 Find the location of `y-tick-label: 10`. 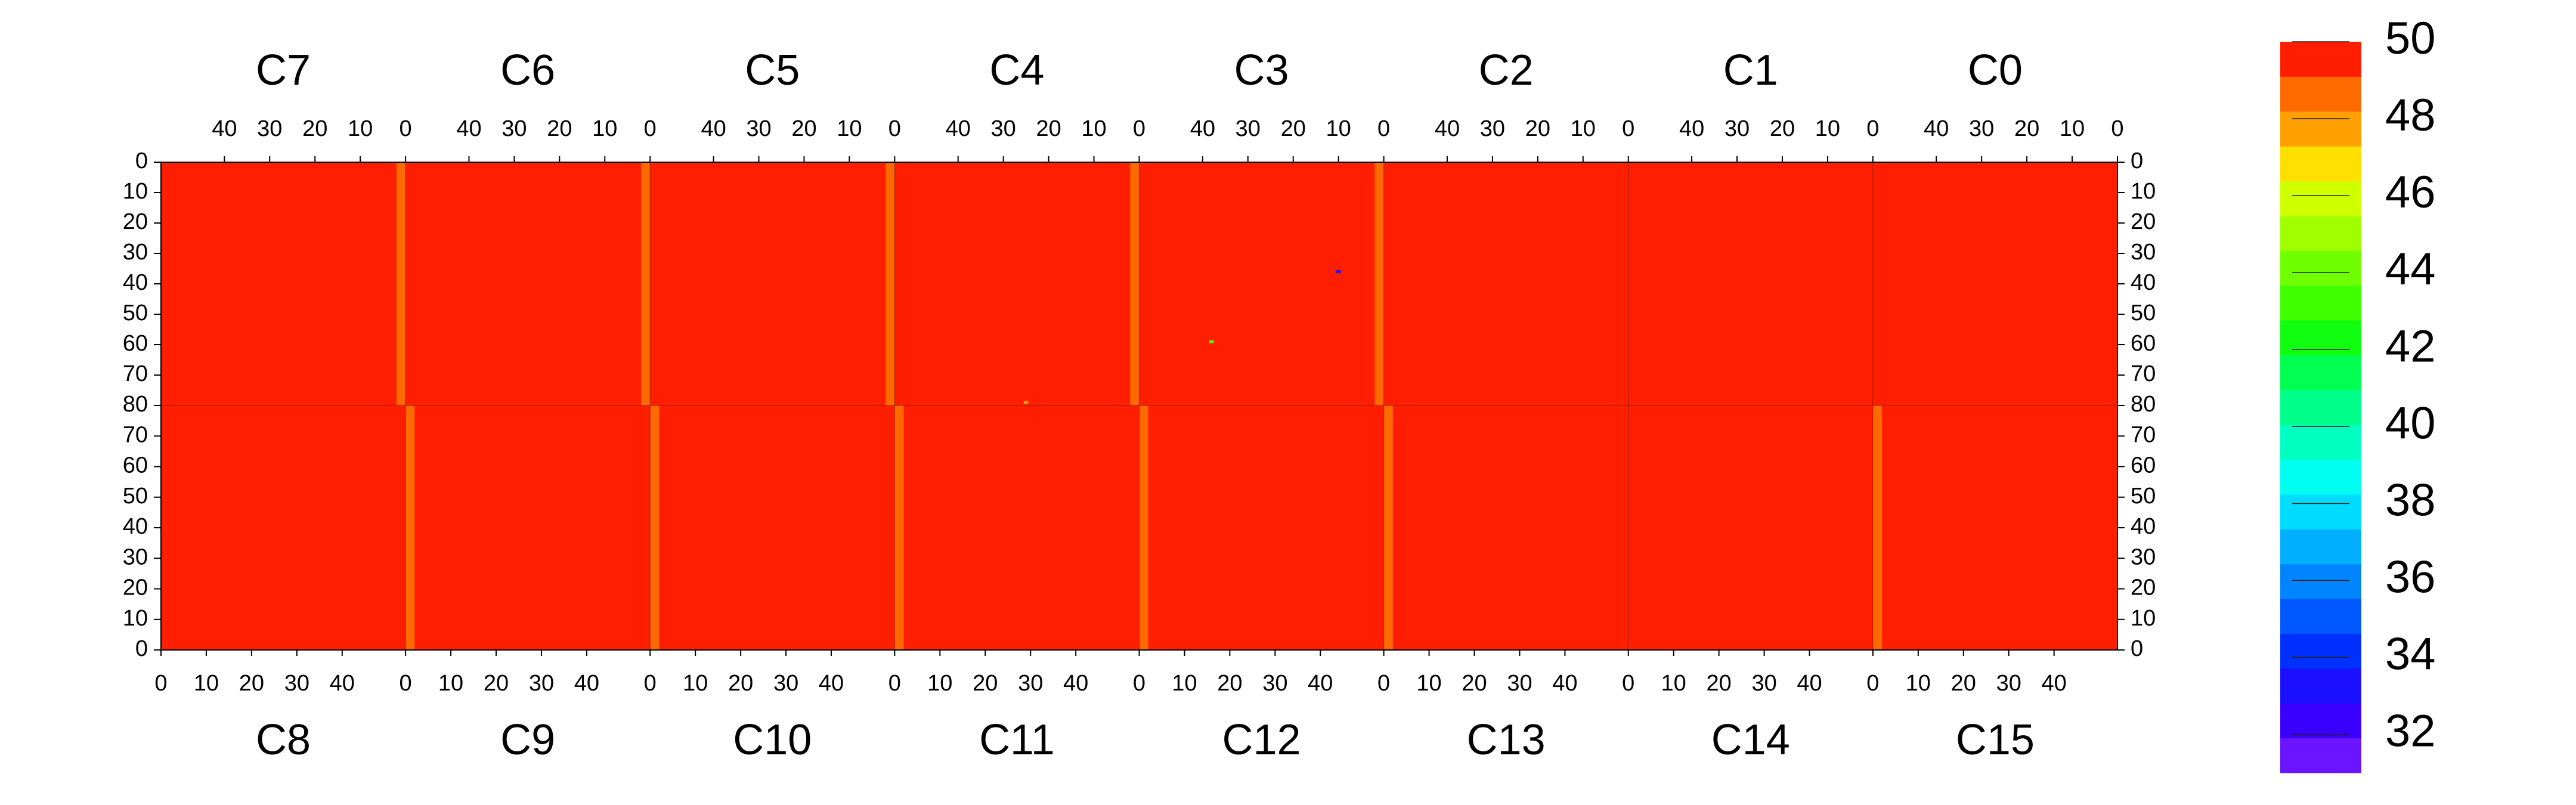

y-tick-label: 10 is located at coordinates (135, 618).